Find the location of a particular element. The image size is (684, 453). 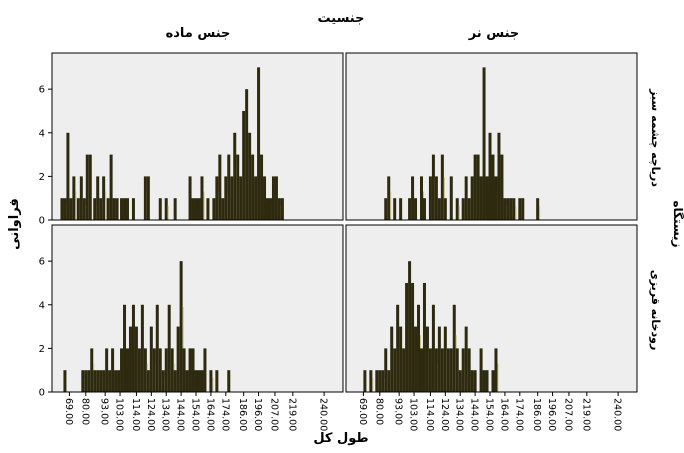

x-tick-label: 80.00 is located at coordinates (378, 411).